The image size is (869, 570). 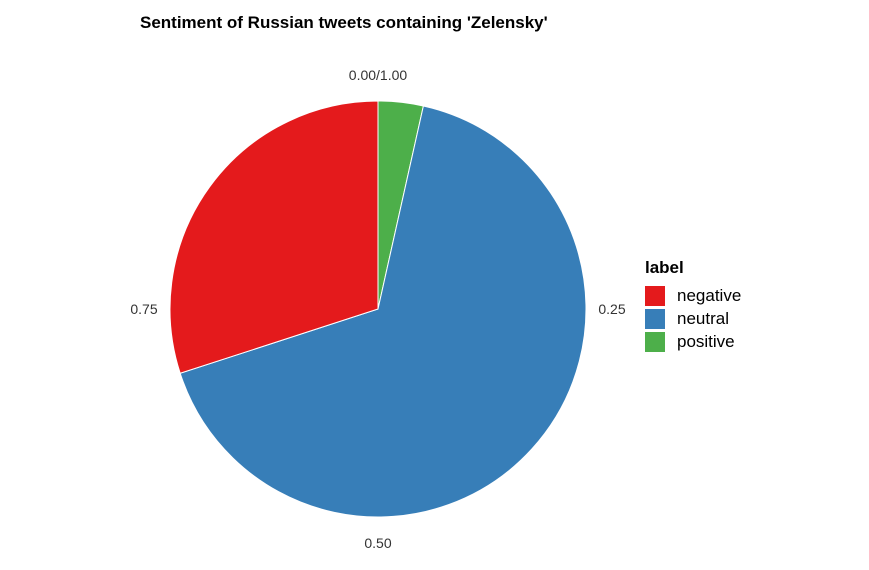 I want to click on tick-label: 0.25, so click(x=611, y=309).